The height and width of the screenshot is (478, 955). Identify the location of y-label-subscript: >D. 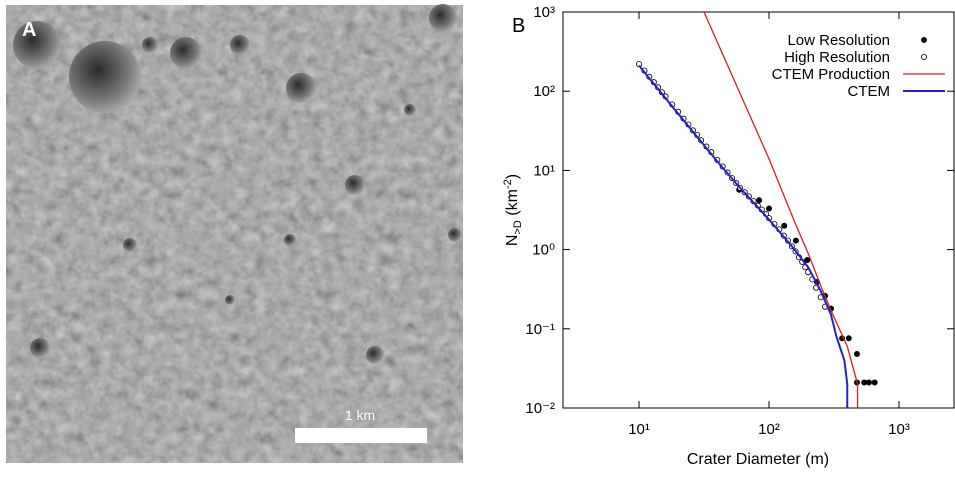
(518, 227).